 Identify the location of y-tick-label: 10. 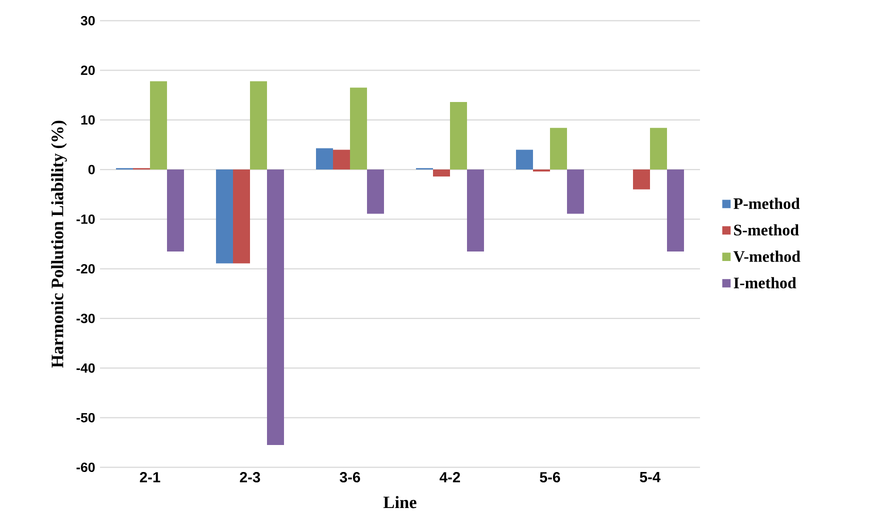
(88, 120).